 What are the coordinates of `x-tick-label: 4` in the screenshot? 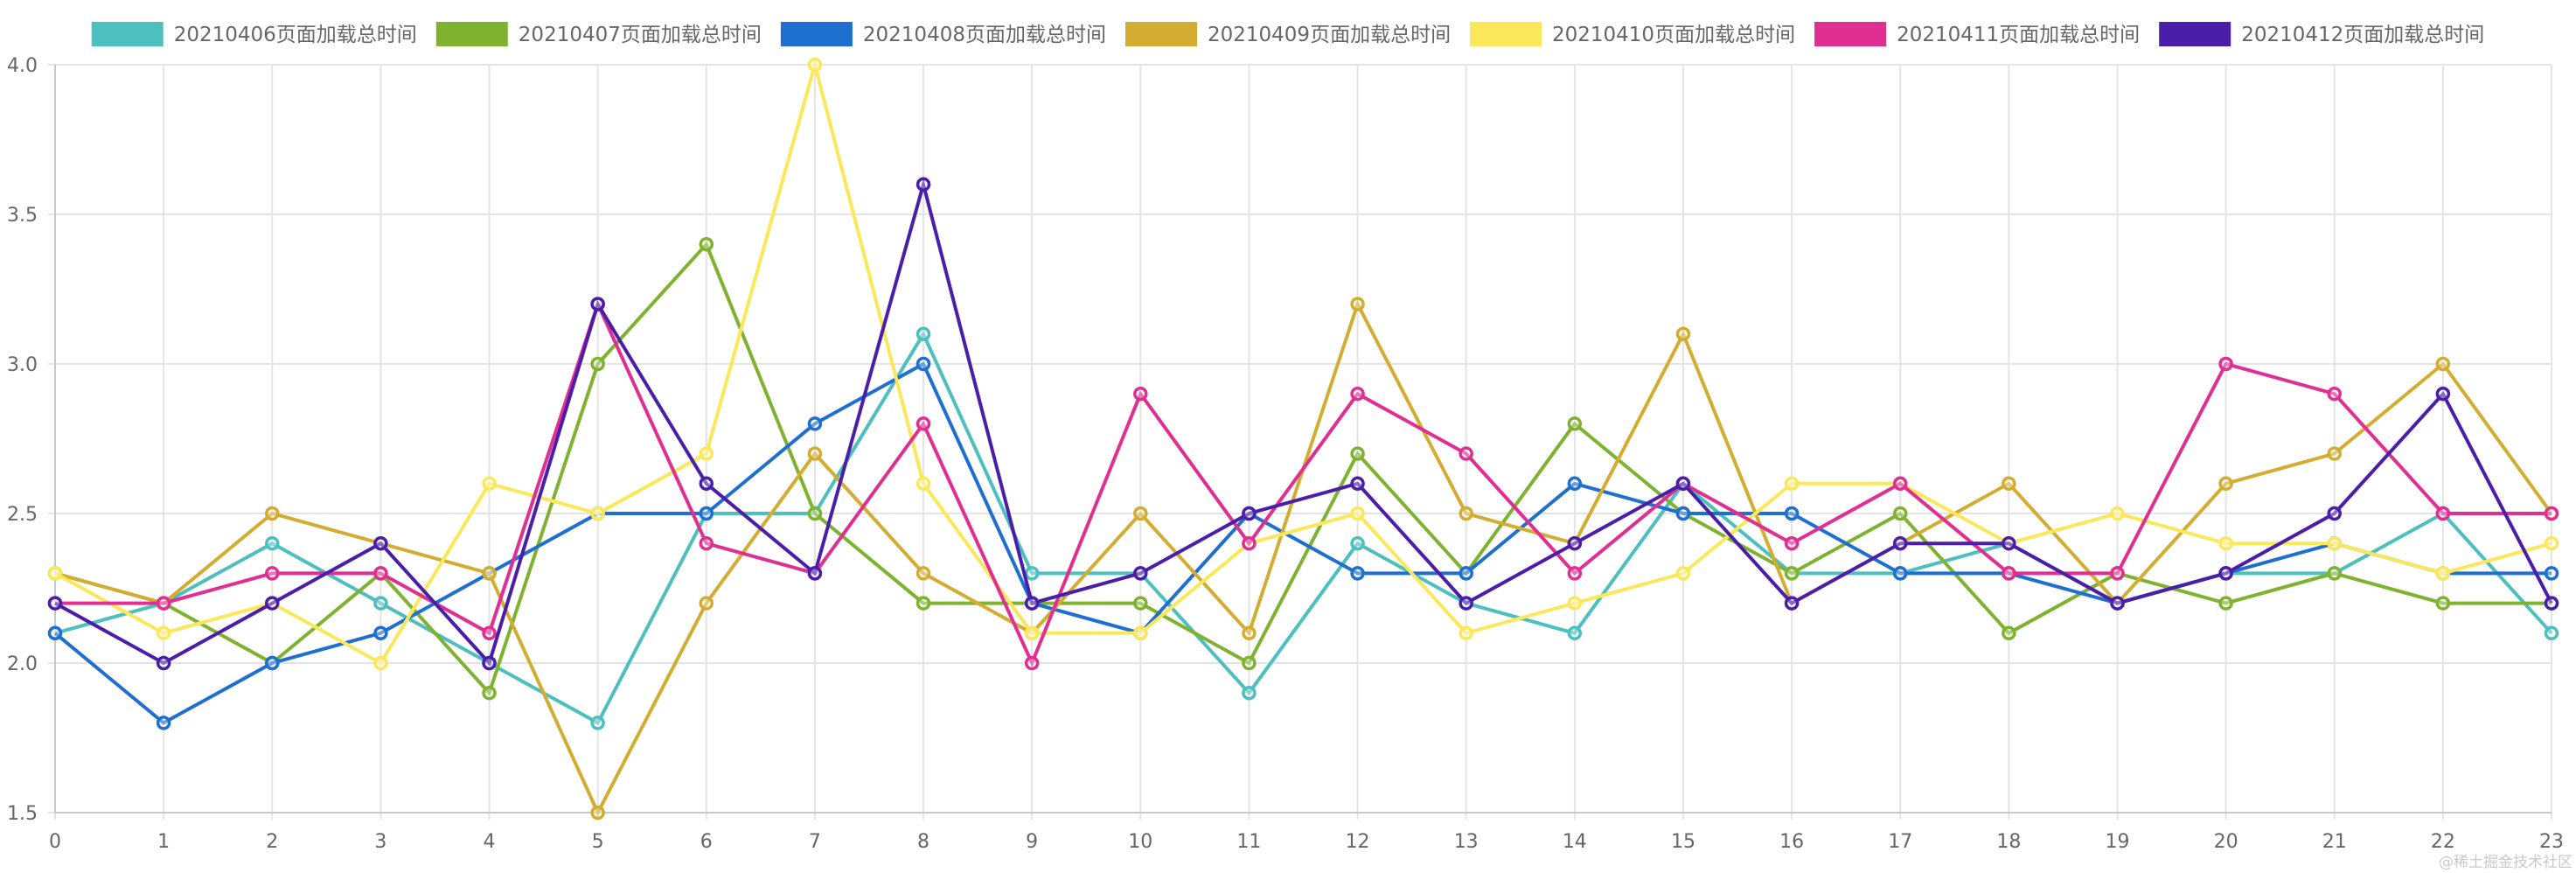 It's located at (490, 842).